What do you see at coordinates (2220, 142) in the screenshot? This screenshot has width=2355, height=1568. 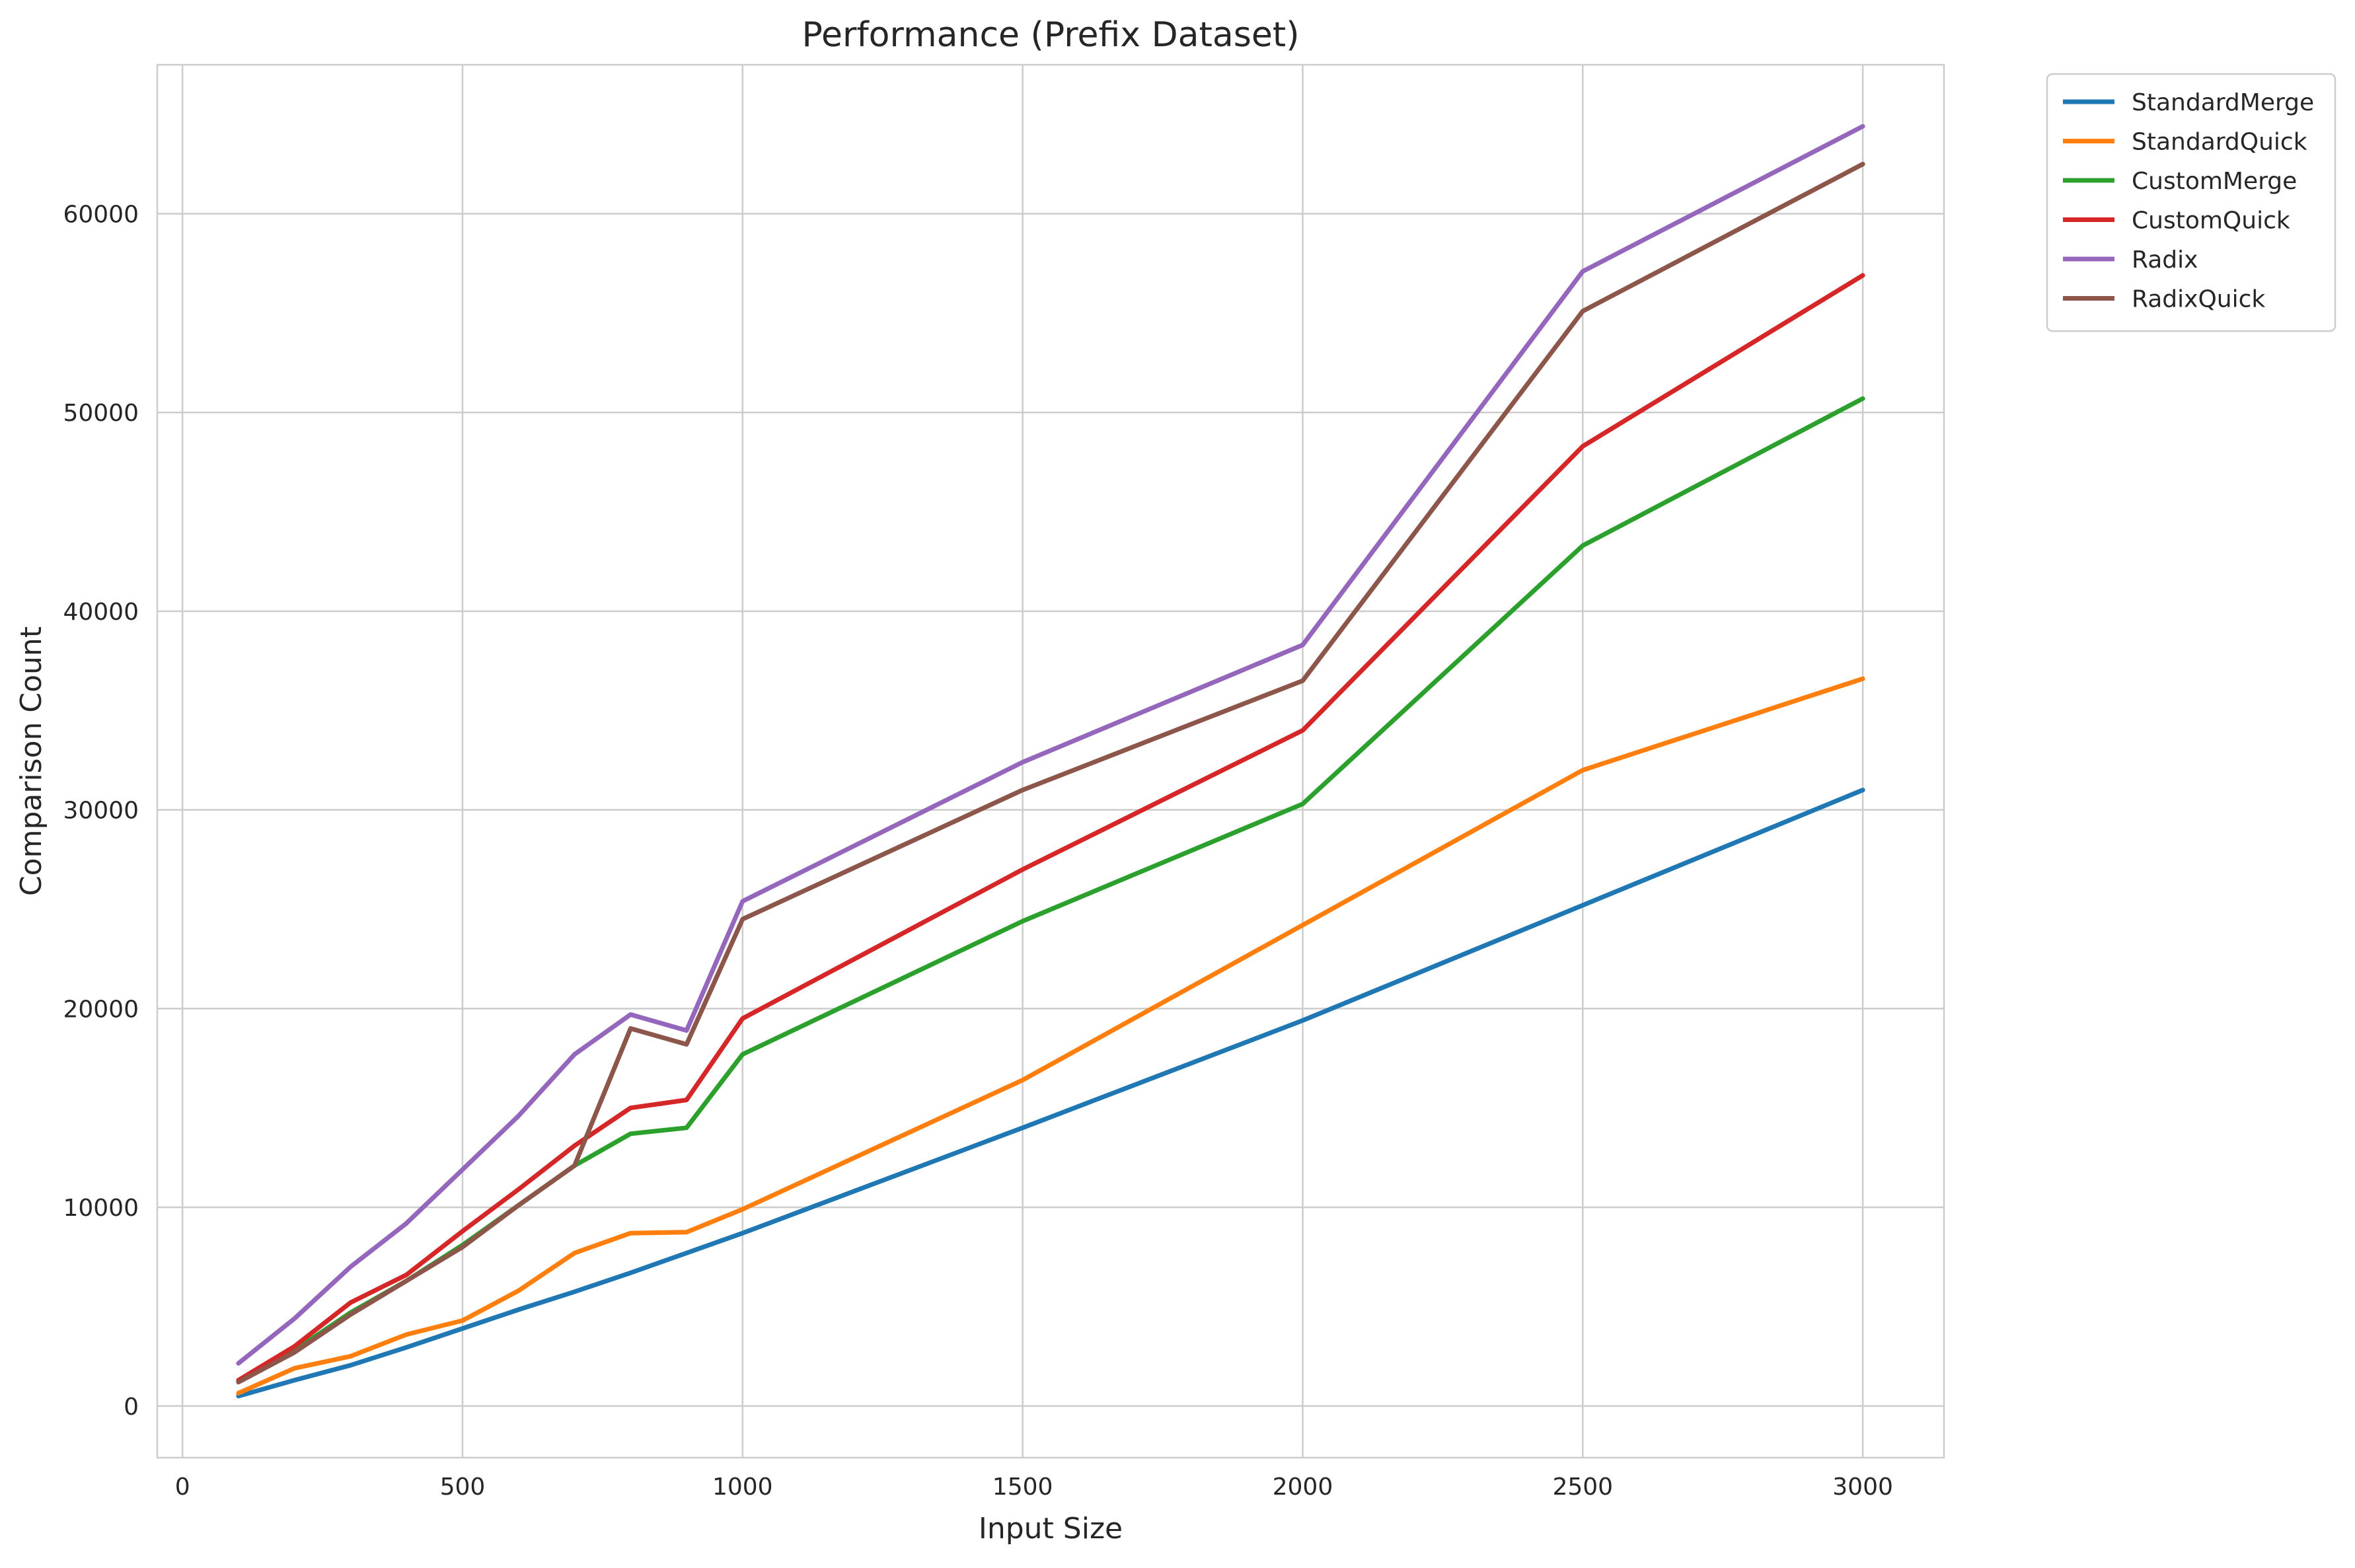 I see `legend-label: StandardQuick` at bounding box center [2220, 142].